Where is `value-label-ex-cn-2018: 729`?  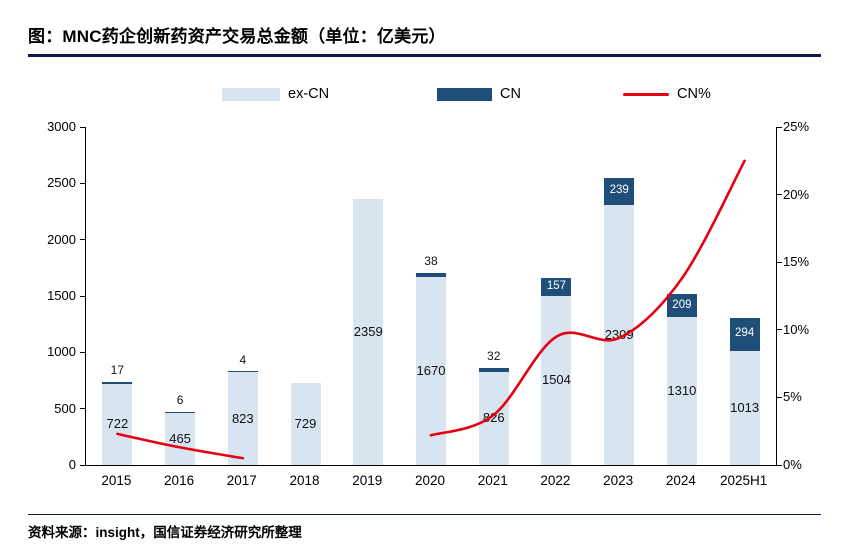 value-label-ex-cn-2018: 729 is located at coordinates (305, 423).